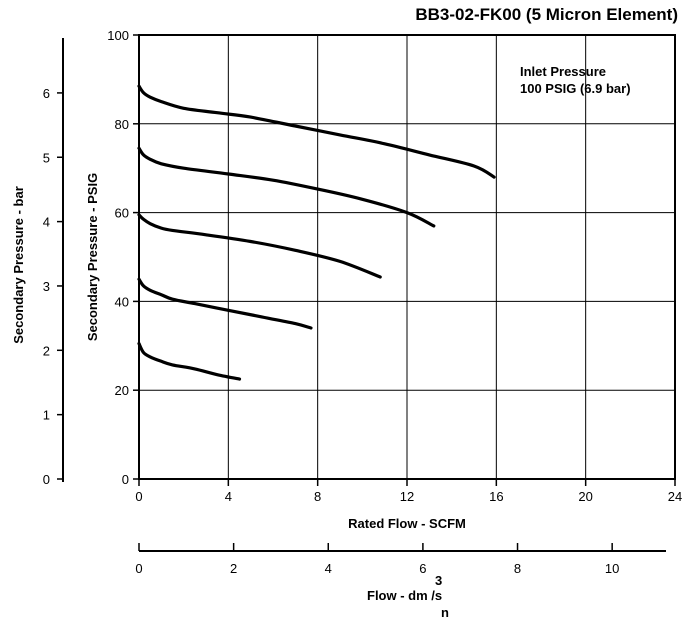 This screenshot has width=689, height=623. I want to click on x-axis: 0 4 8 12 16 20 24, so click(408, 491).